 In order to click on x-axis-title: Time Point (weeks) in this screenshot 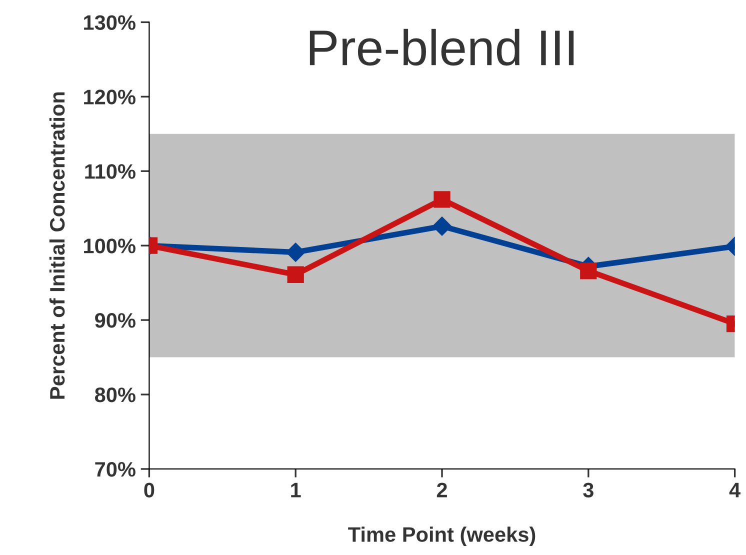, I will do `click(442, 536)`.